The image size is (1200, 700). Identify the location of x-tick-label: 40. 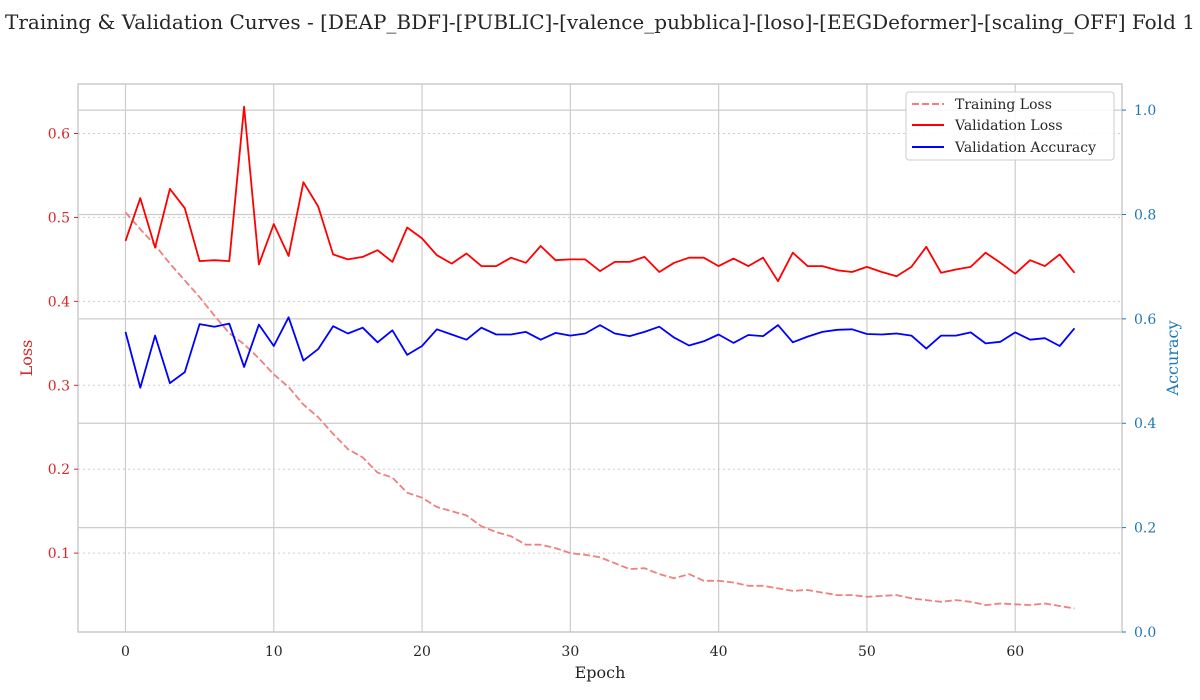
(719, 652).